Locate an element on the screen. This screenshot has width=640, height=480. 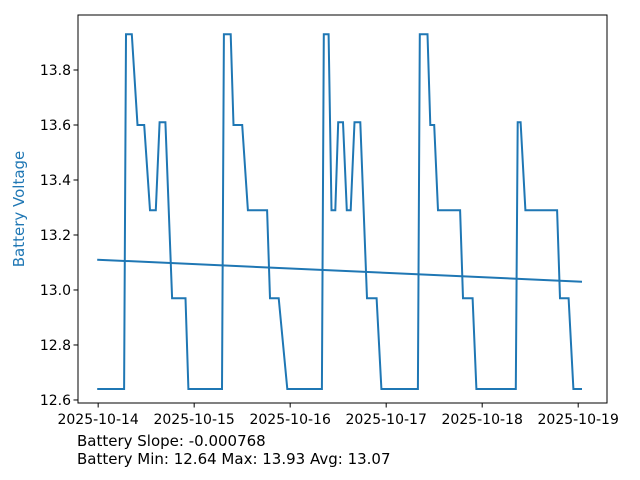
x-tick-label: 2025-10-19 is located at coordinates (578, 420).